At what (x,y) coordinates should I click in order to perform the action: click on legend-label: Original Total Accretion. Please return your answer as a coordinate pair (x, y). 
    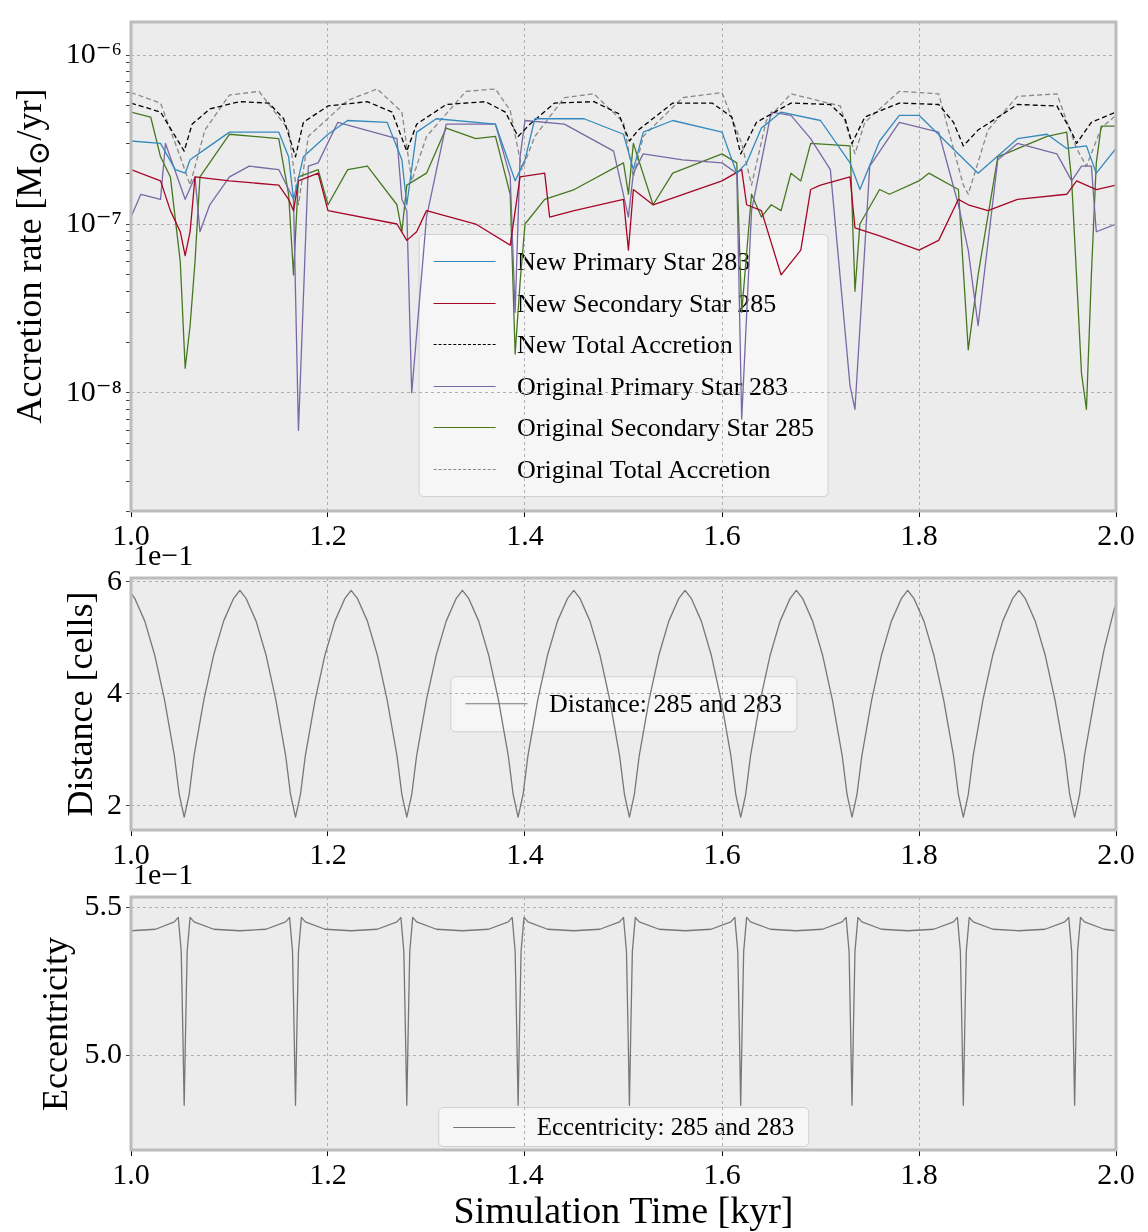
    Looking at the image, I should click on (644, 469).